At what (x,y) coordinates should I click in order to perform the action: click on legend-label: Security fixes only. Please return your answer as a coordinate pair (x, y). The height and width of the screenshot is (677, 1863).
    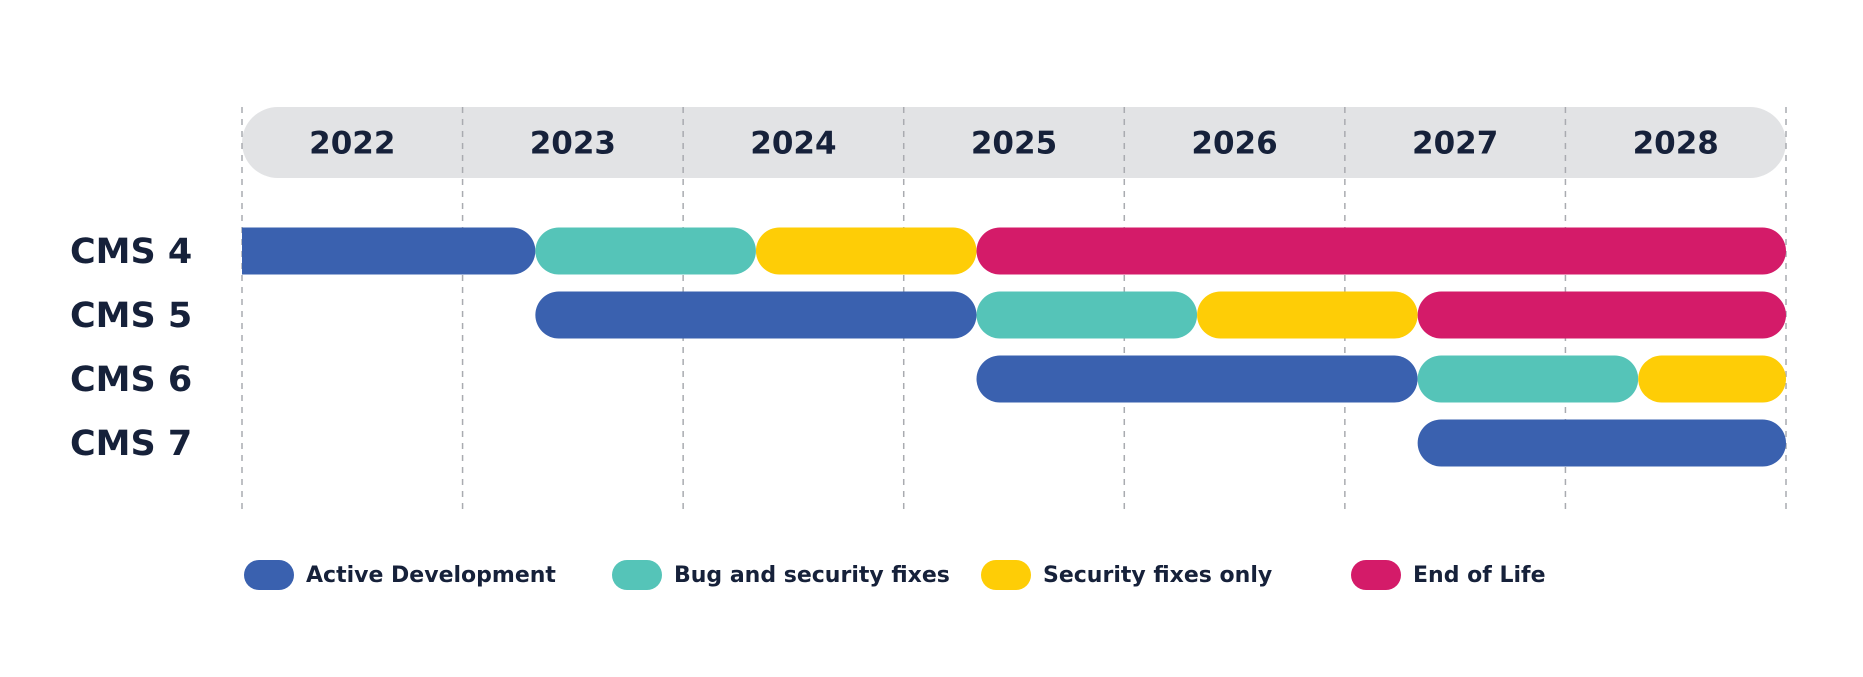
    Looking at the image, I should click on (1157, 575).